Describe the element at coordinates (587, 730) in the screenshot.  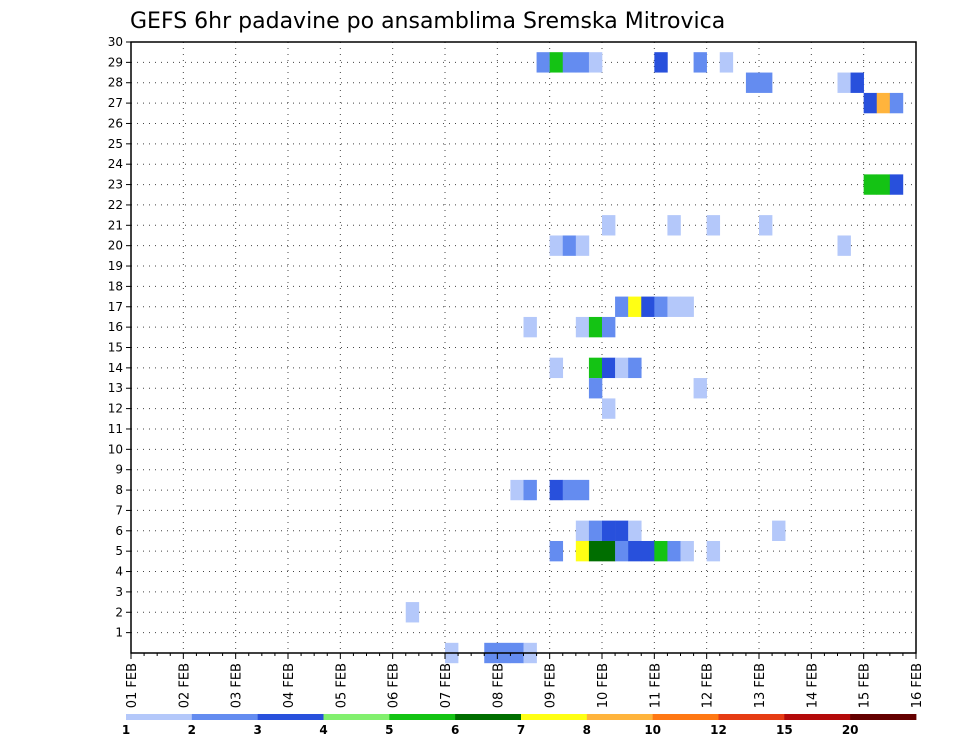
I see `legend-label: 8` at that location.